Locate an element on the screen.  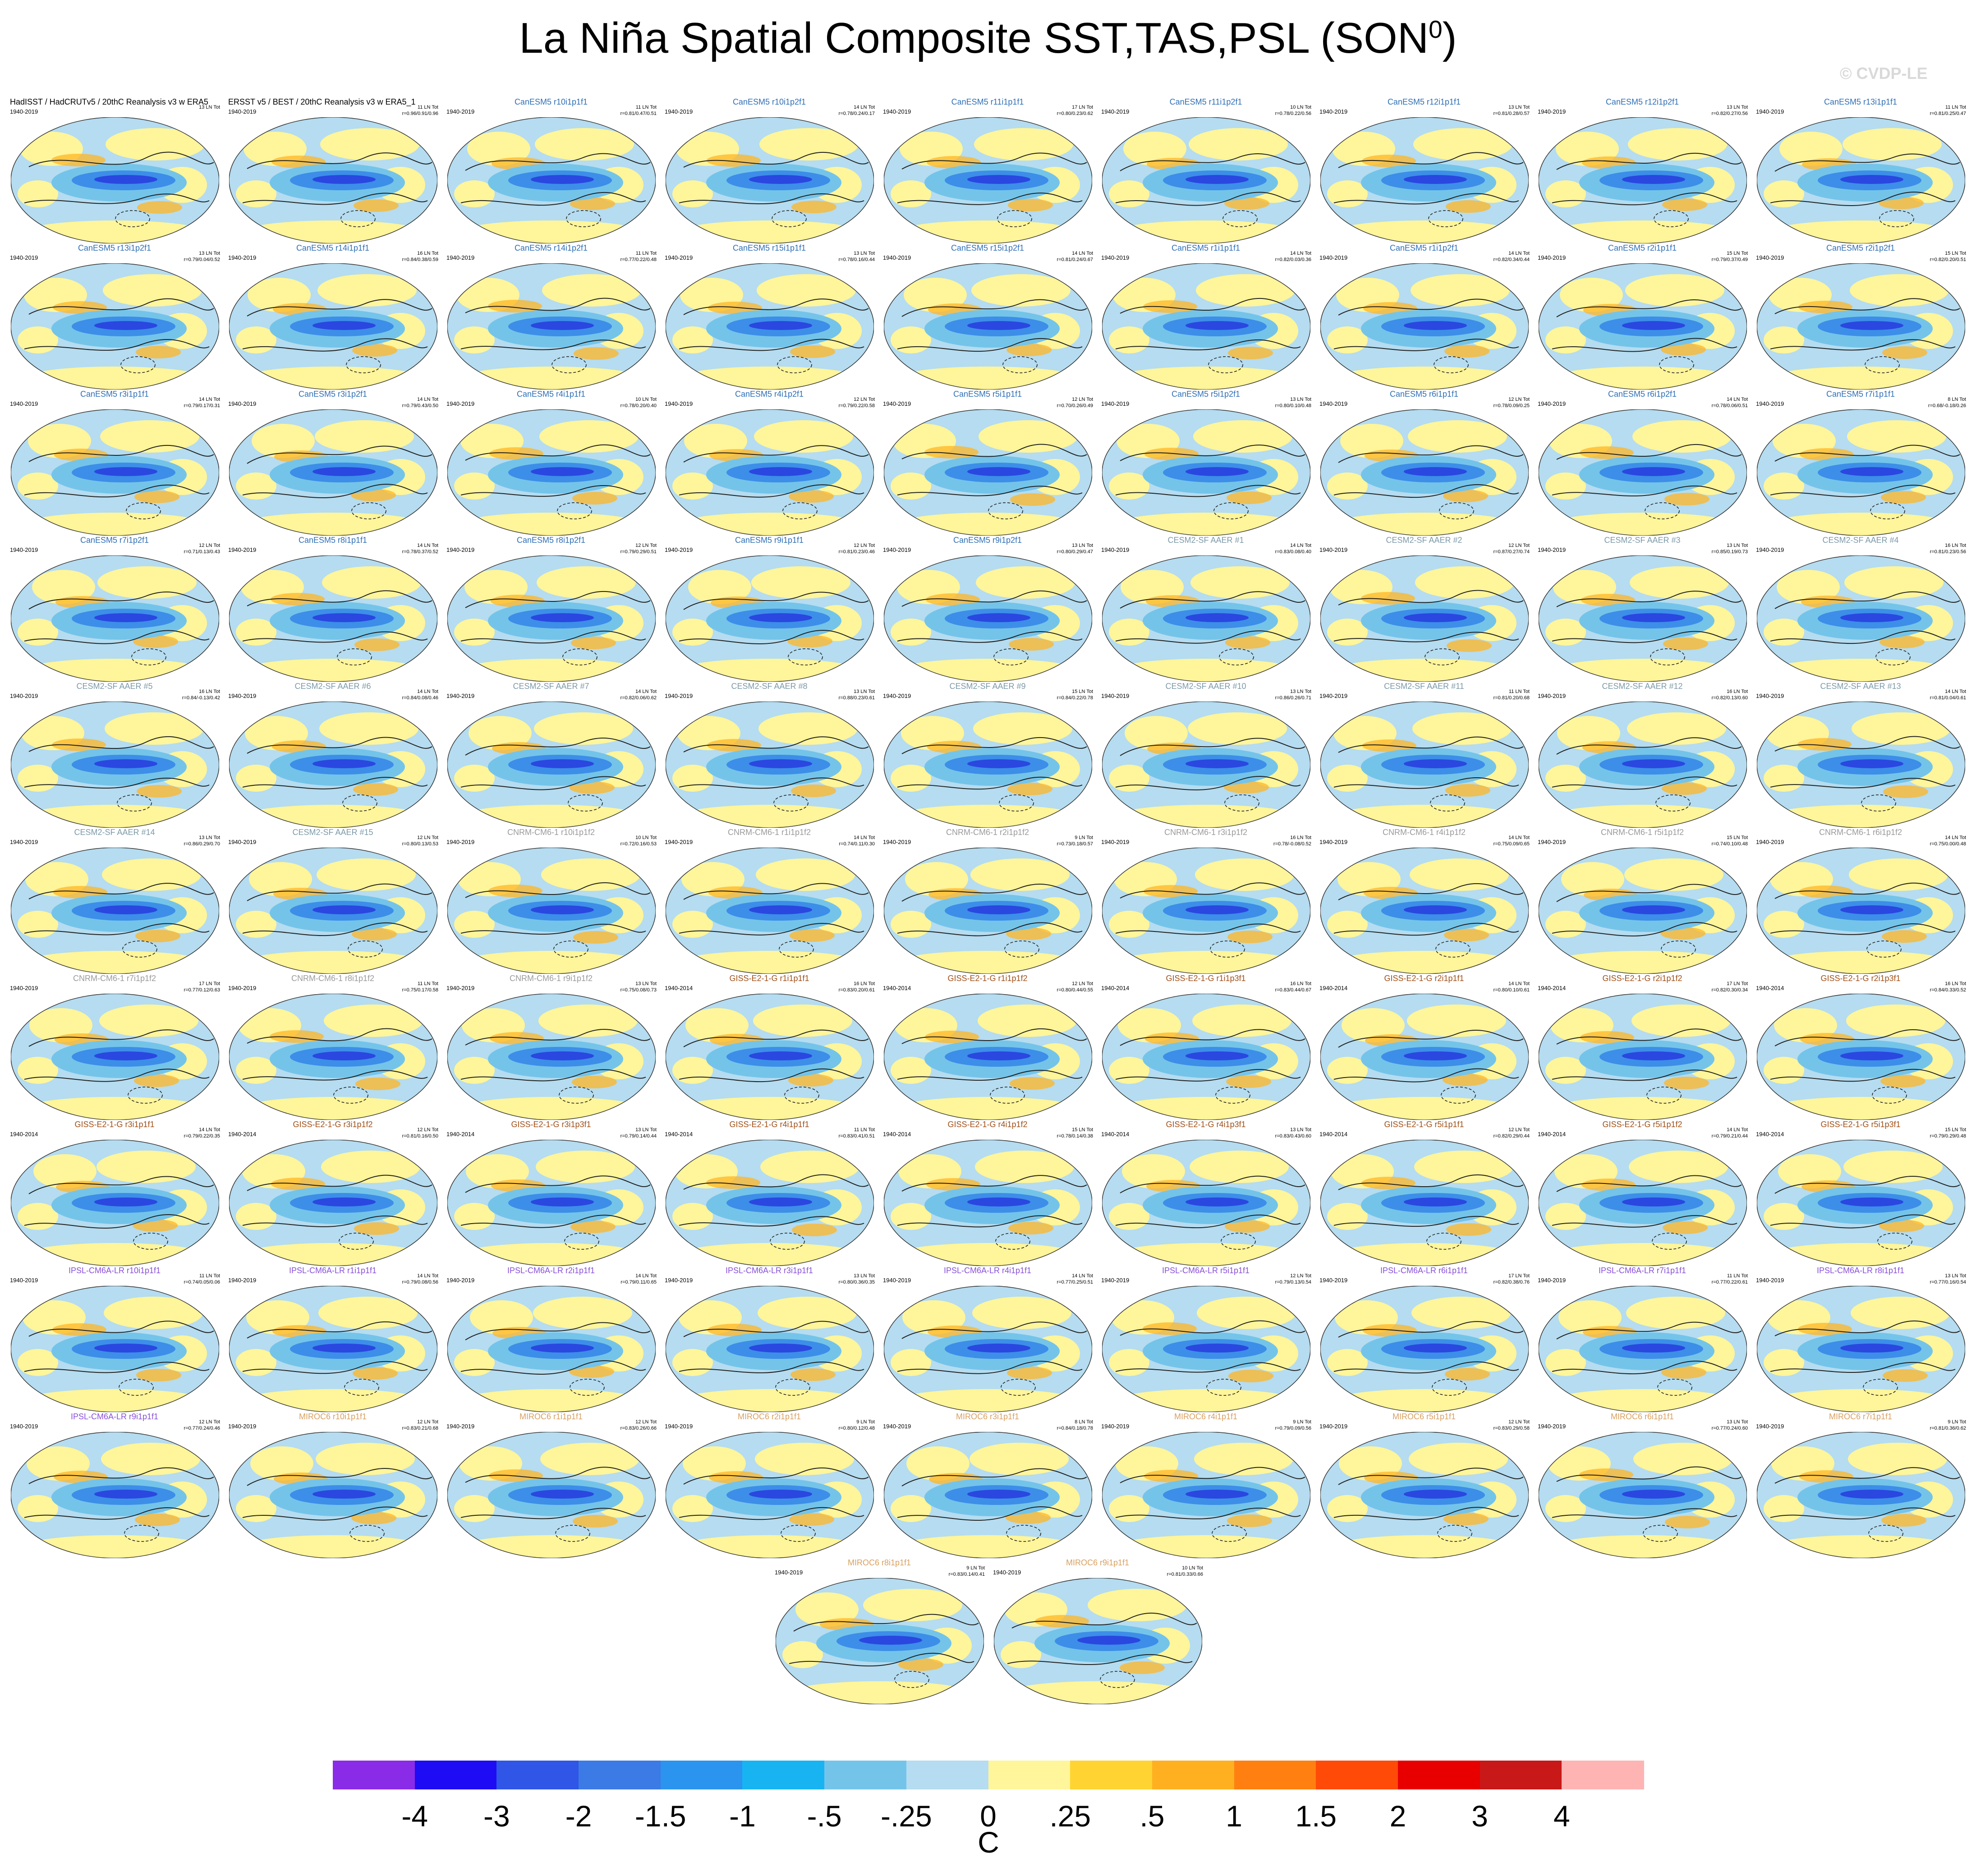
colorbar-tick-label: -2 is located at coordinates (578, 1816).